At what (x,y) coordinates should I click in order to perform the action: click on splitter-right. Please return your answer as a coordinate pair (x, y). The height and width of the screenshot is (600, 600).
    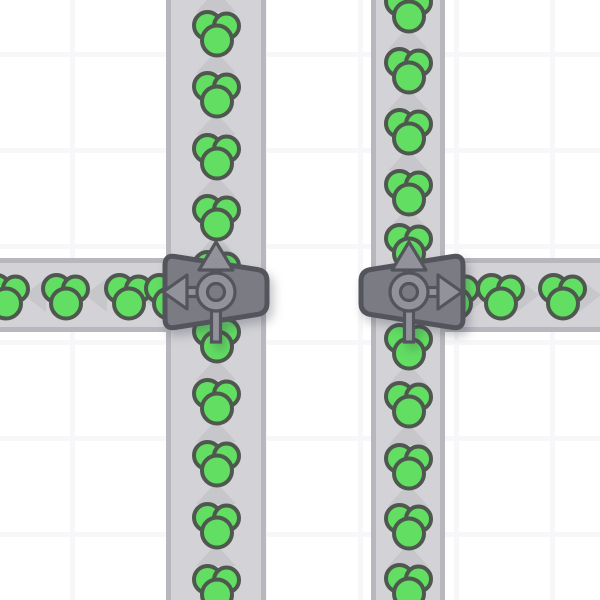
    Looking at the image, I should click on (412, 292).